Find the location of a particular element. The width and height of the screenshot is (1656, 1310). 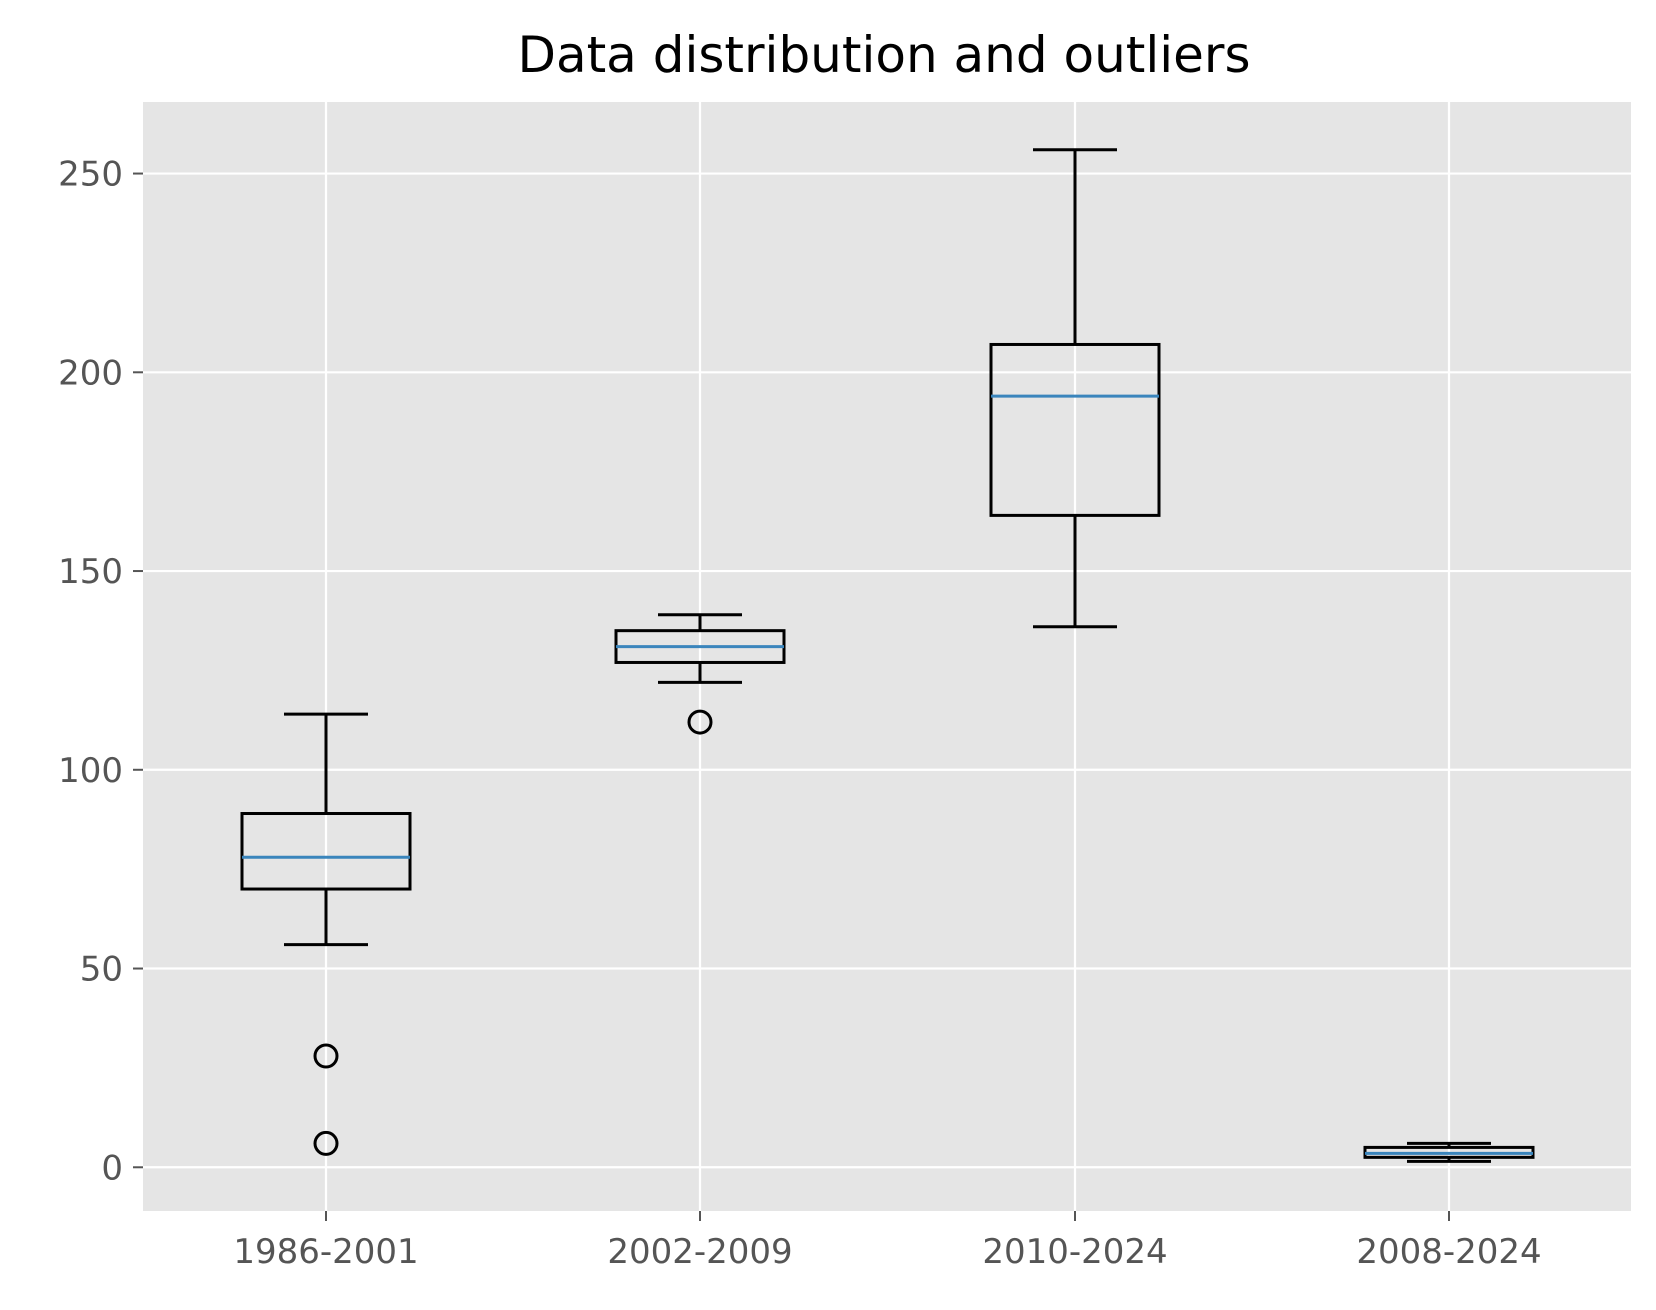

x-tick-label: 2010-2024 is located at coordinates (1074, 1252).